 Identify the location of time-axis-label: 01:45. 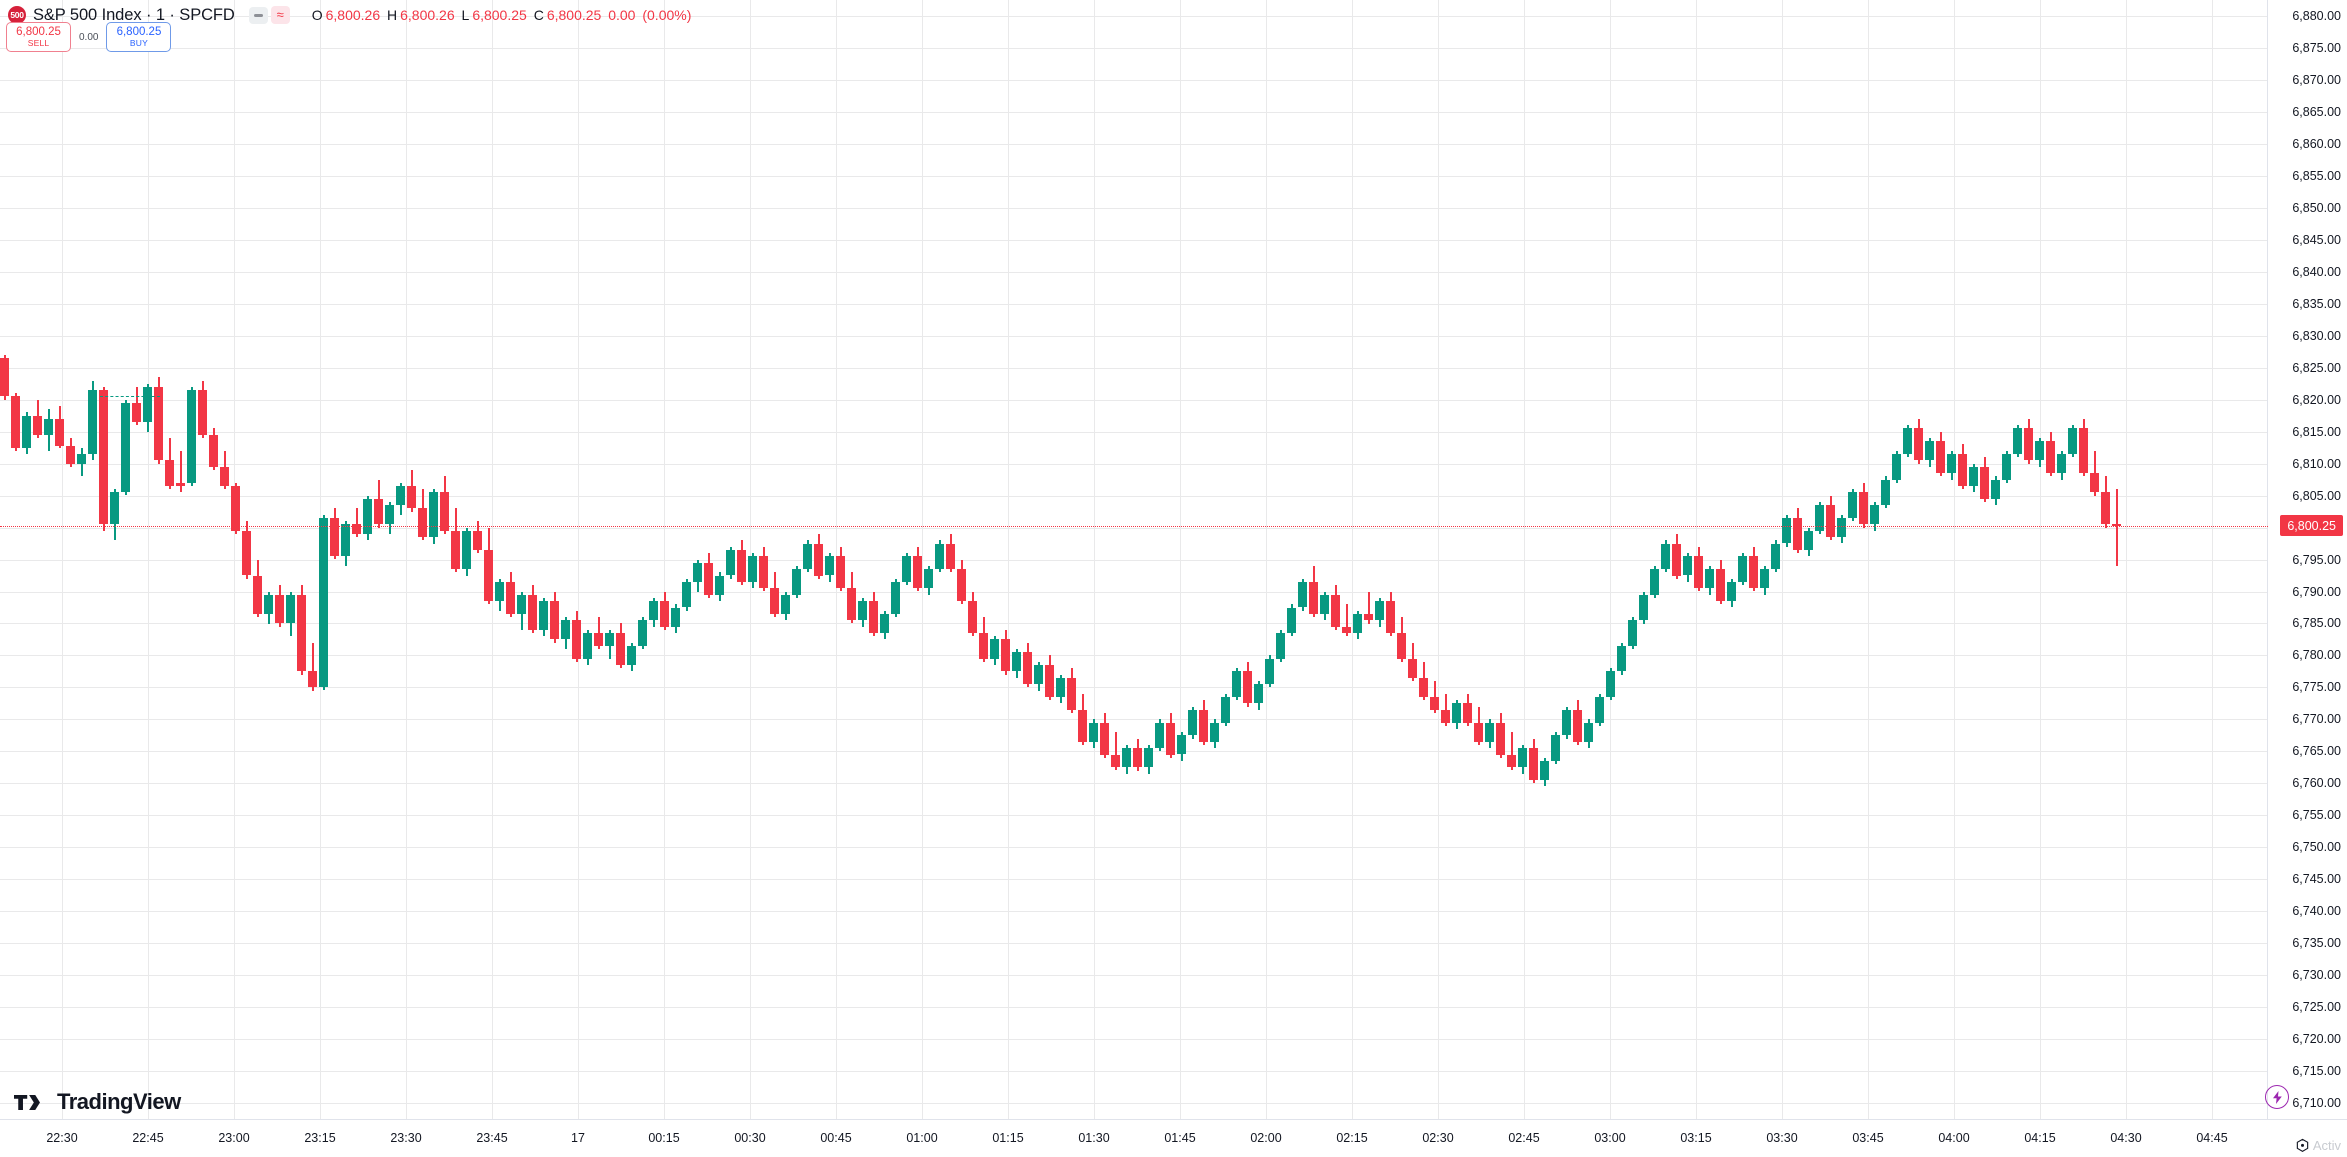
(1180, 1138).